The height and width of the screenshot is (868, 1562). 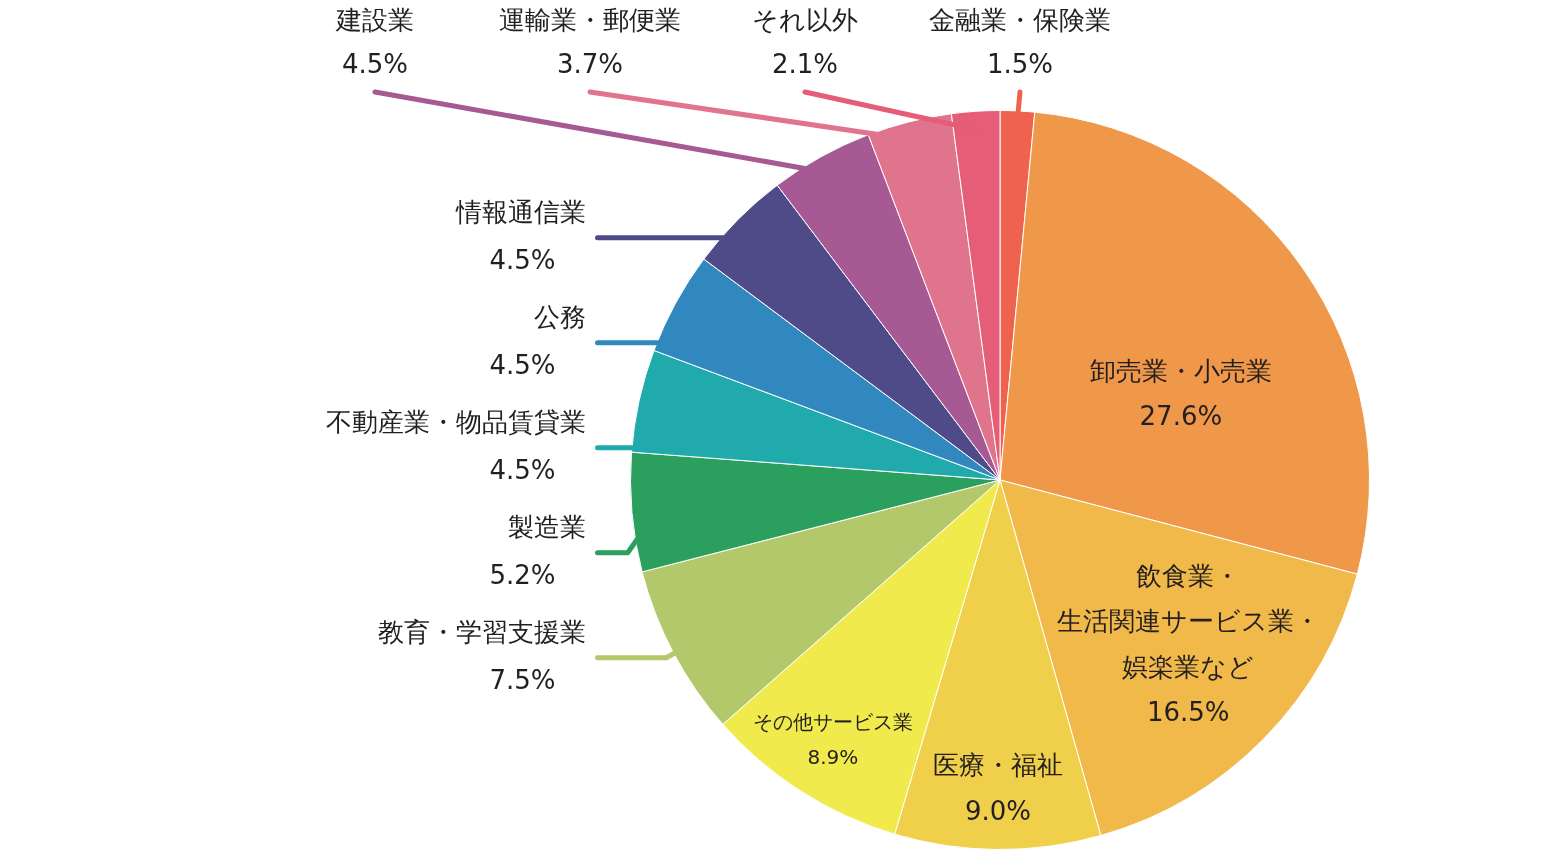 I want to click on slice-label: 公務, so click(x=559, y=316).